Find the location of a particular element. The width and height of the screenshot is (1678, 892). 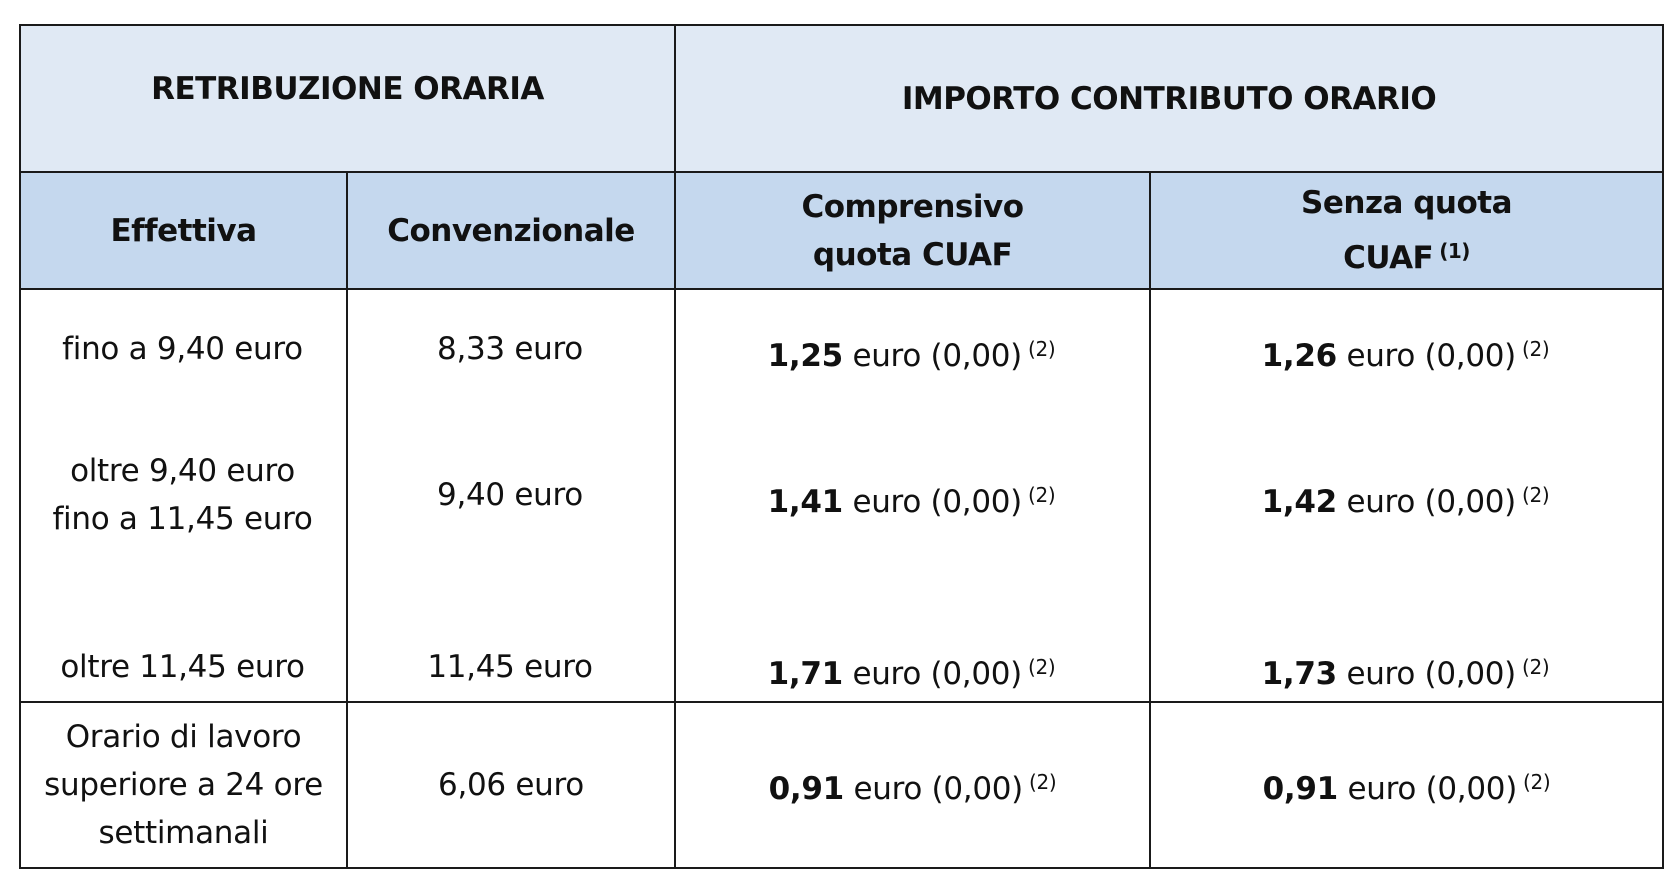

row0-senza: 1,26 euro (0,00) (2) is located at coordinates (1405, 355).